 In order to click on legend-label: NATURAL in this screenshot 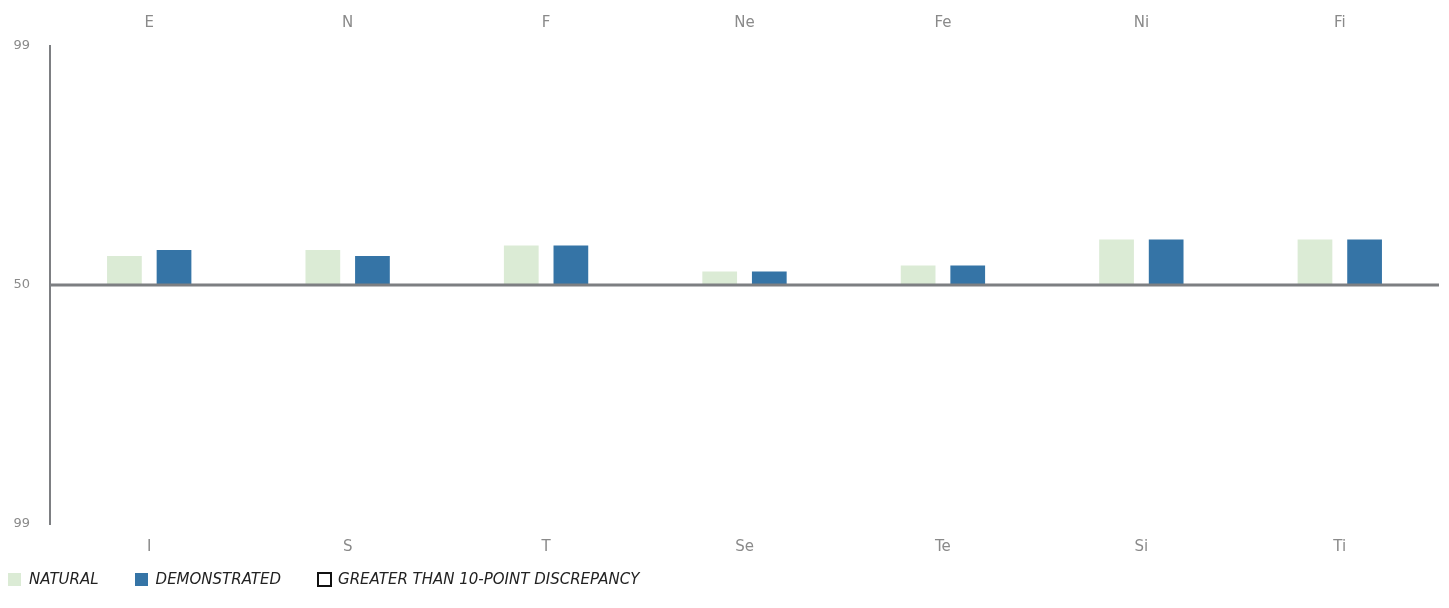, I will do `click(64, 579)`.